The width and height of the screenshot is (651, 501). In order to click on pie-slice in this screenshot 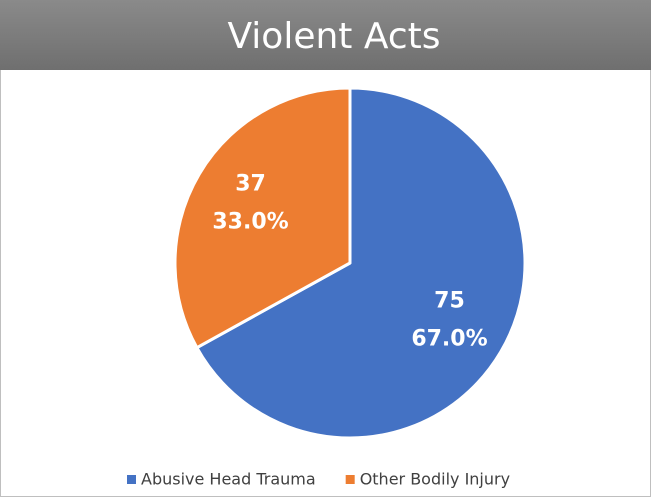, I will do `click(262, 218)`.